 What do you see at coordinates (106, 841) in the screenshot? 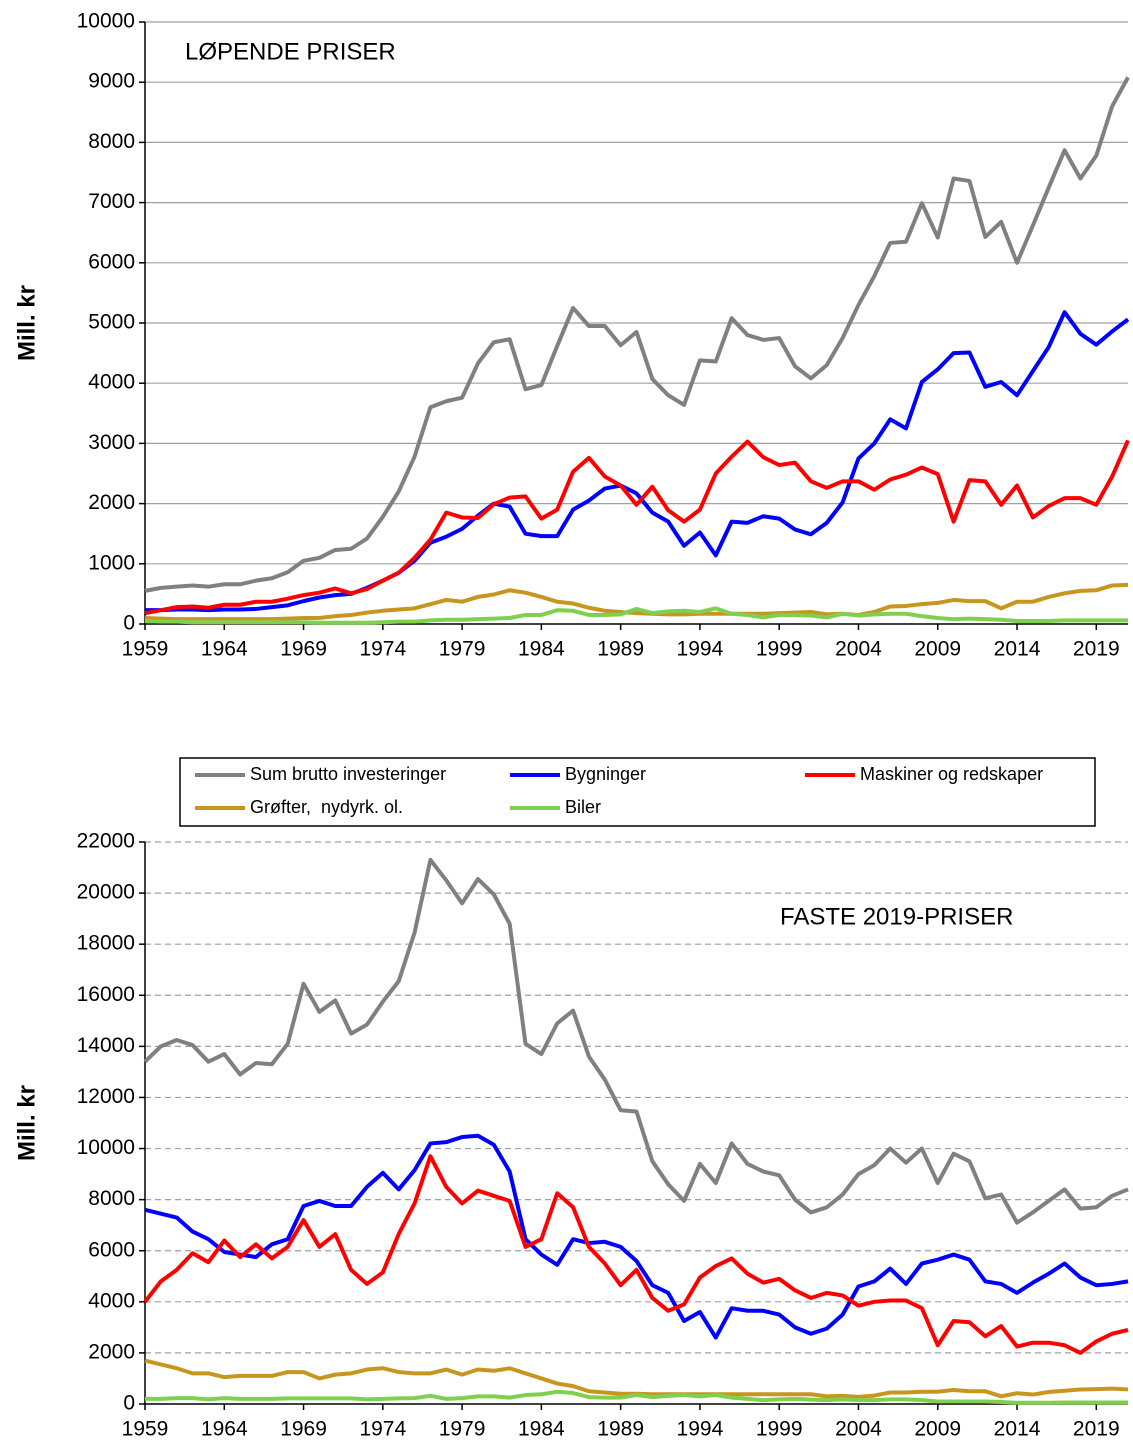
I see `y-tick-label: 22000` at bounding box center [106, 841].